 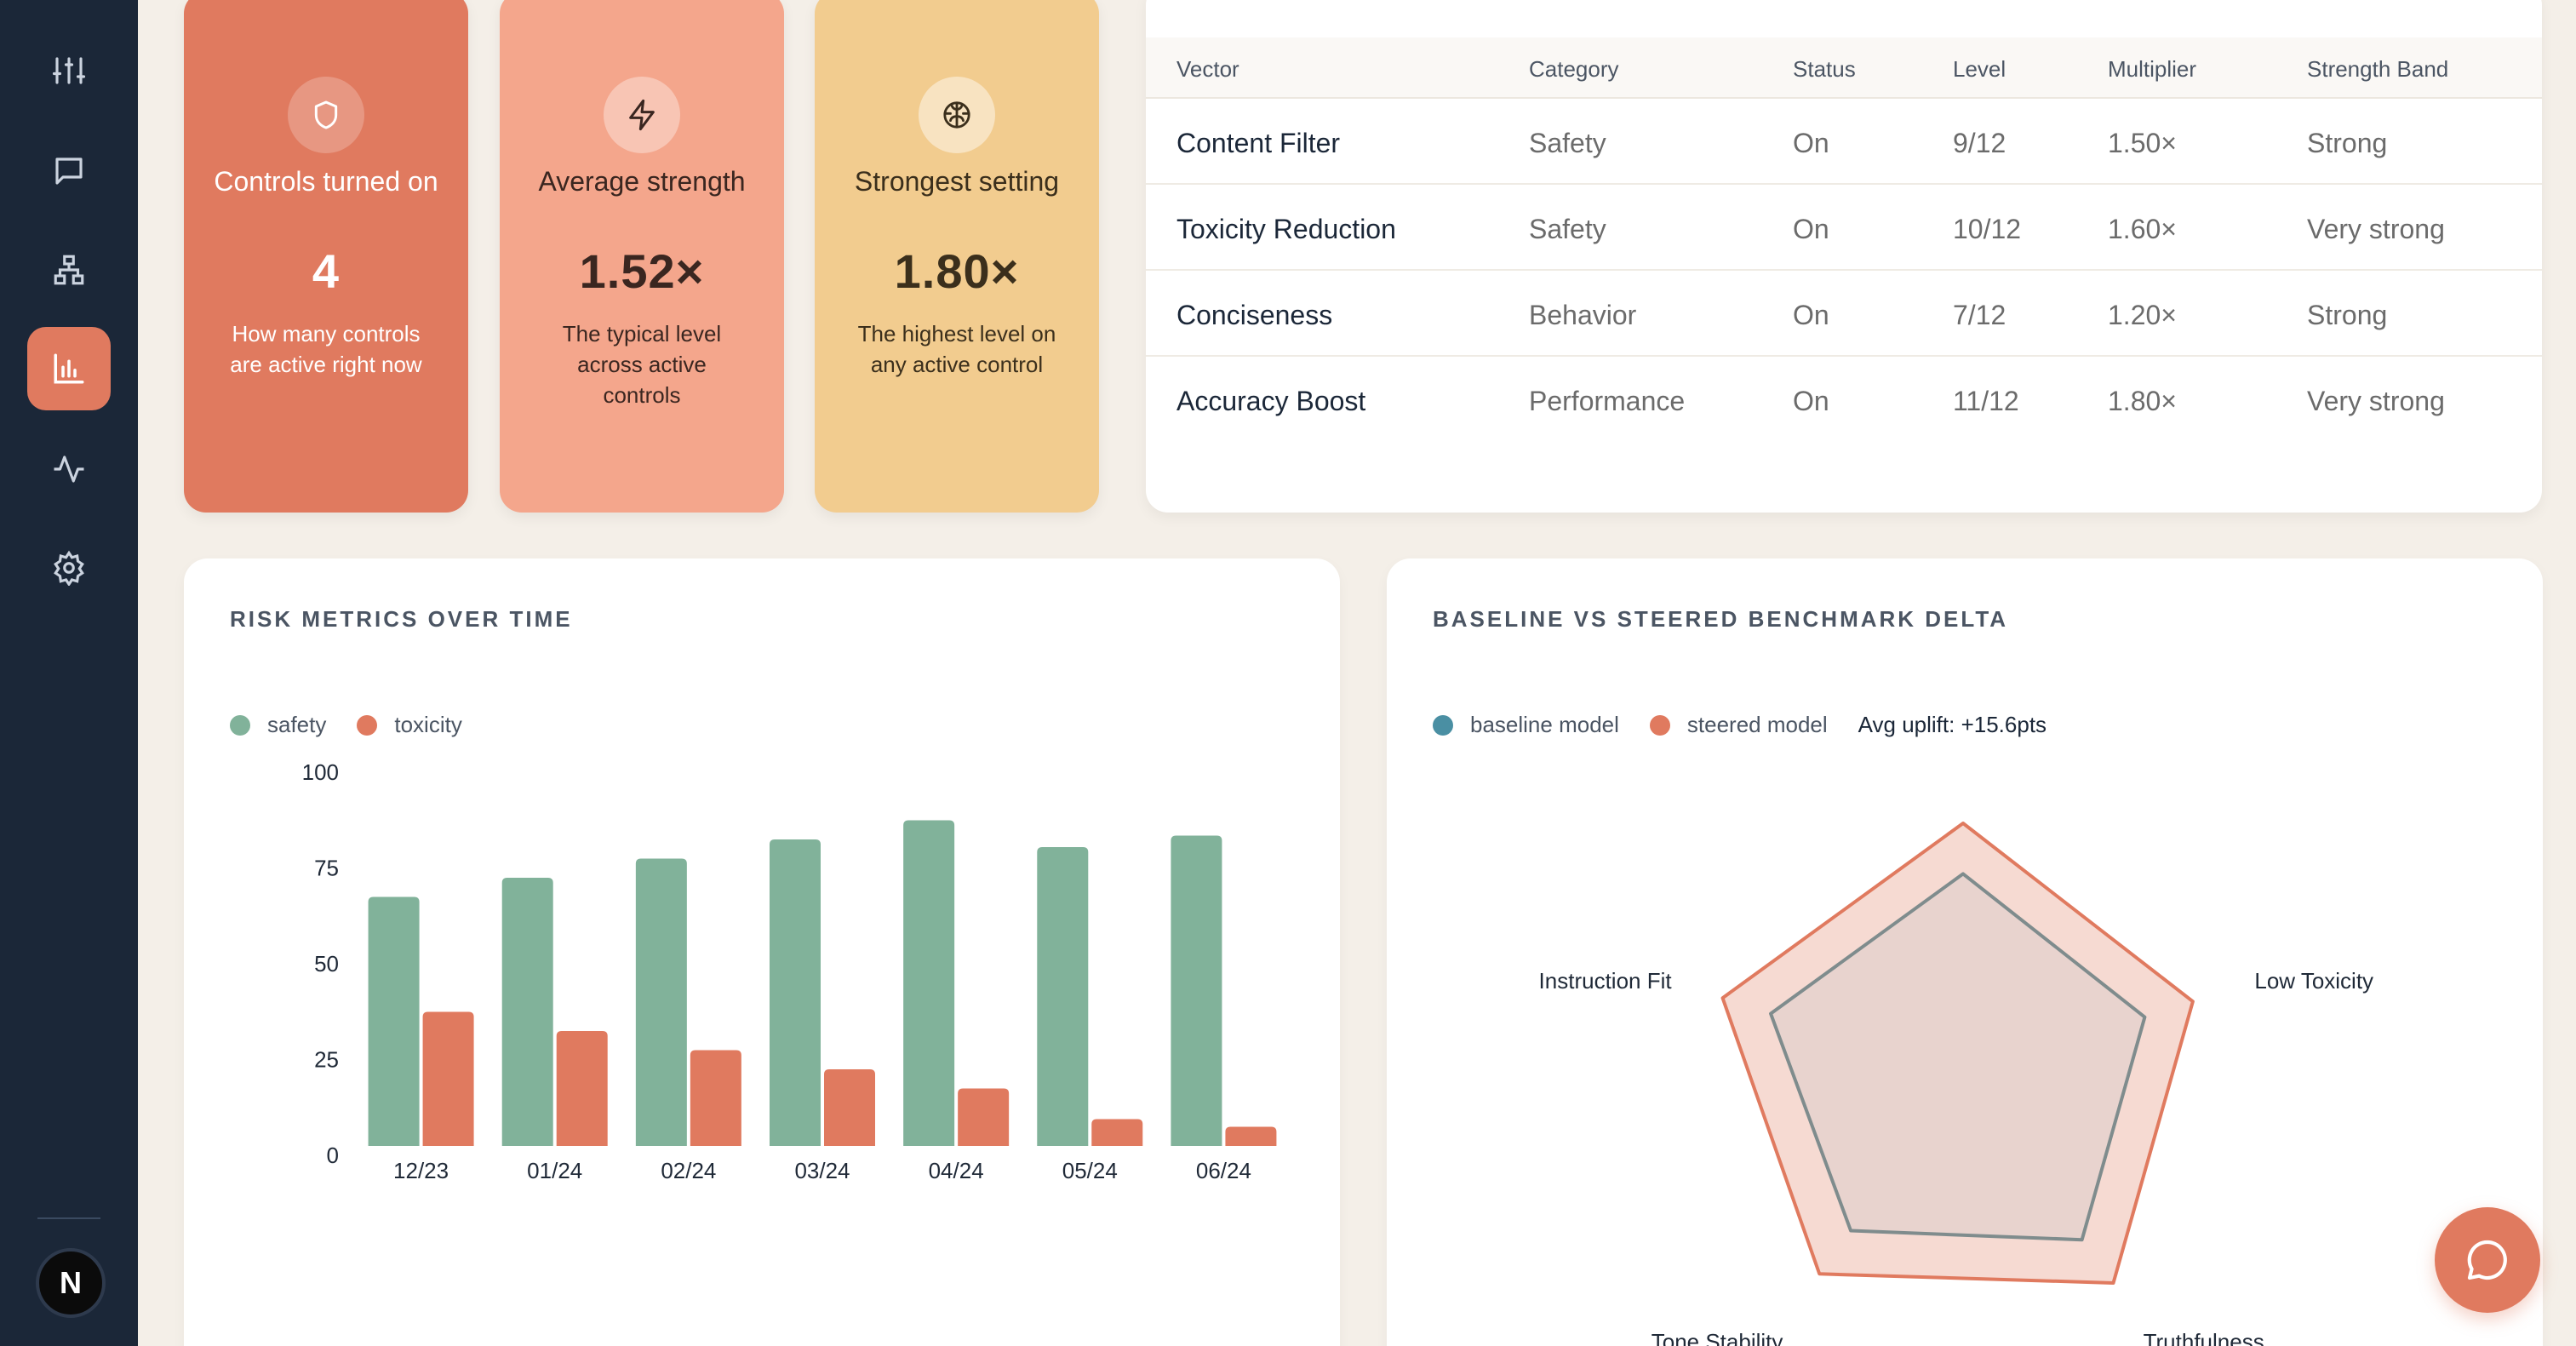 I want to click on radar-series-steered-model, so click(x=1958, y=1053).